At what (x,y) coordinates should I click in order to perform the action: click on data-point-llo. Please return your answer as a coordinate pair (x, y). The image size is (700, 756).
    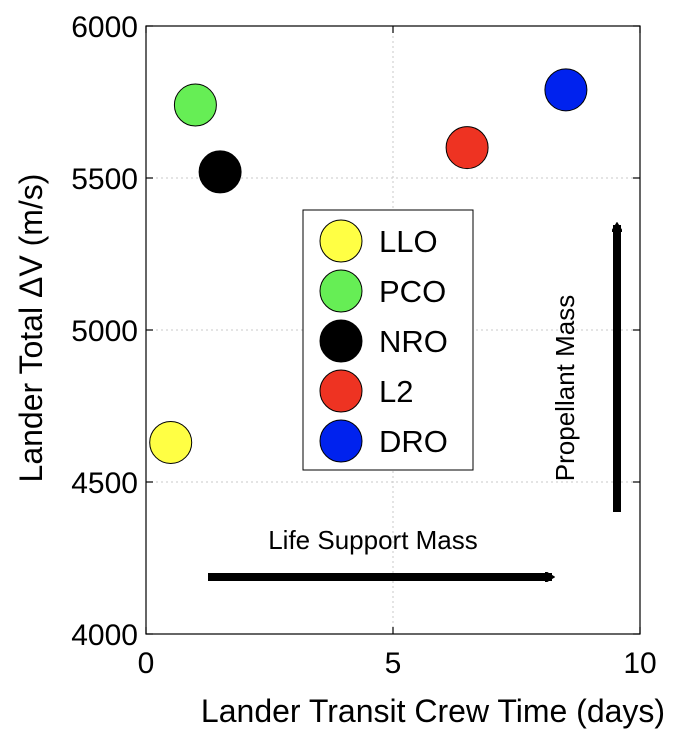
    Looking at the image, I should click on (171, 442).